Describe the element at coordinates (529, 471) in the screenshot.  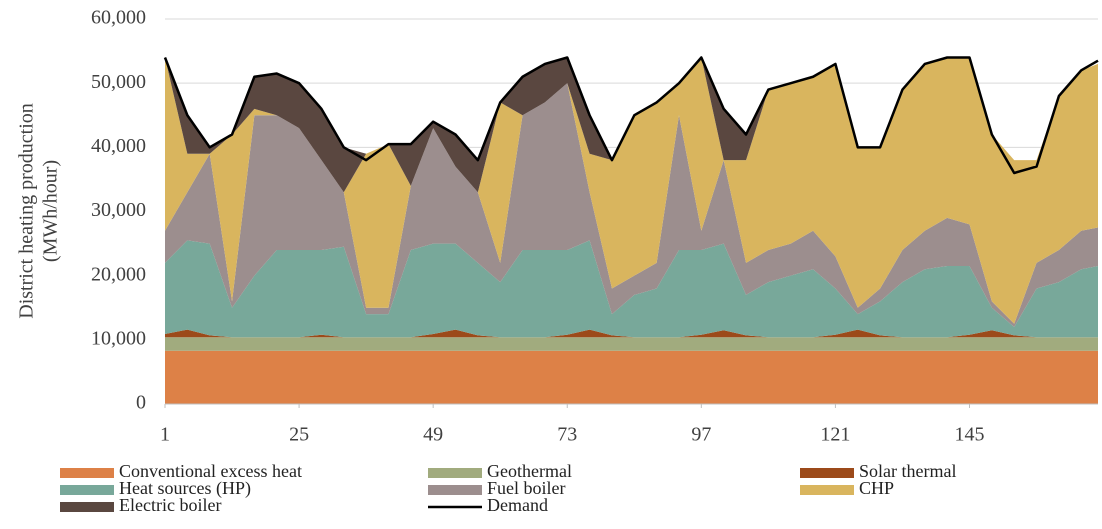
I see `legend-label: Geothermal` at that location.